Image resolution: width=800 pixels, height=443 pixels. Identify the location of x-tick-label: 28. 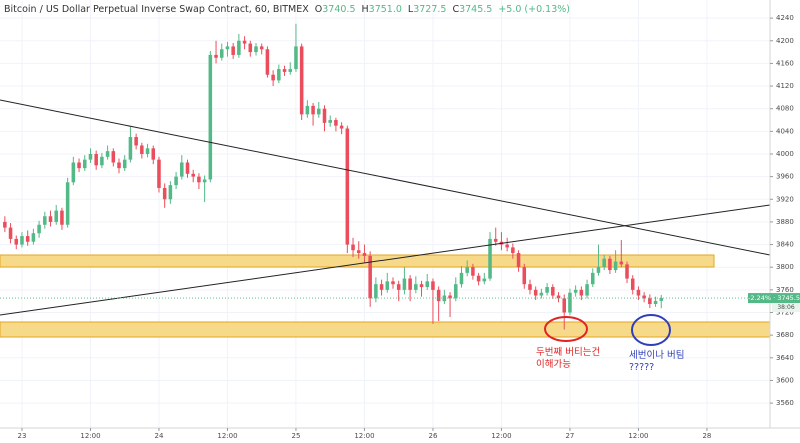
(706, 436).